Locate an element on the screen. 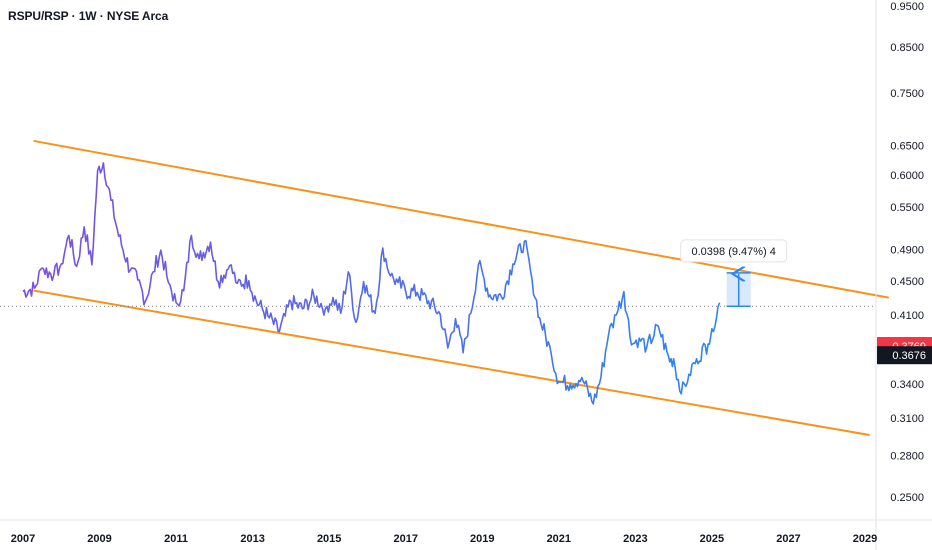 This screenshot has height=550, width=932. price-tags: 0.37690.3676 is located at coordinates (904, 351).